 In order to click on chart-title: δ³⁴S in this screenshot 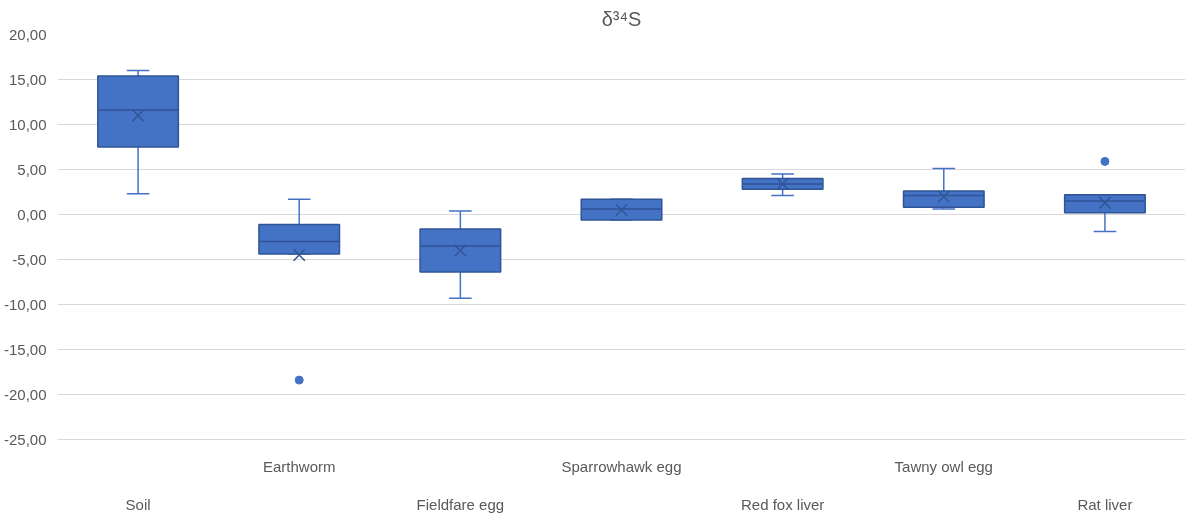, I will do `click(621, 18)`.